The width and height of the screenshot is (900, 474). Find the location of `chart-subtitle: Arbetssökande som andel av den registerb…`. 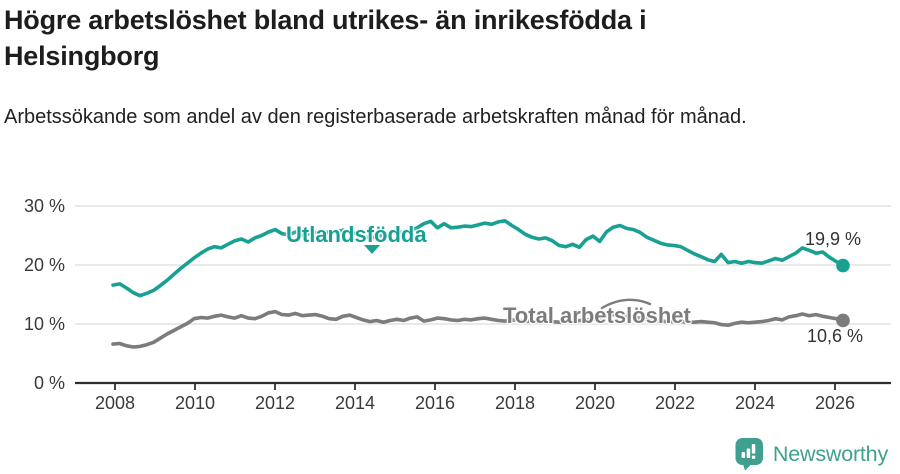

chart-subtitle: Arbetssökande som andel av den registerb… is located at coordinates (375, 117).